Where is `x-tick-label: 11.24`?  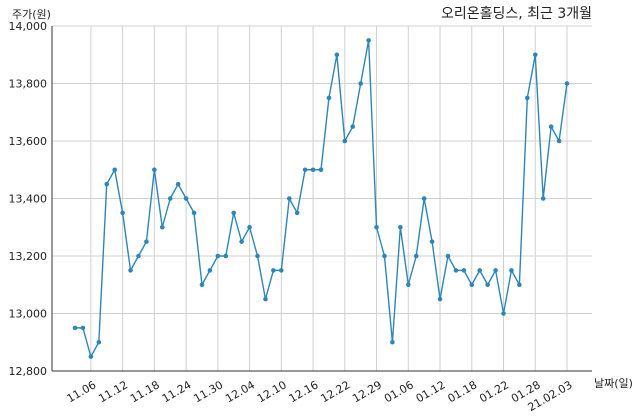
x-tick-label: 11.24 is located at coordinates (177, 391).